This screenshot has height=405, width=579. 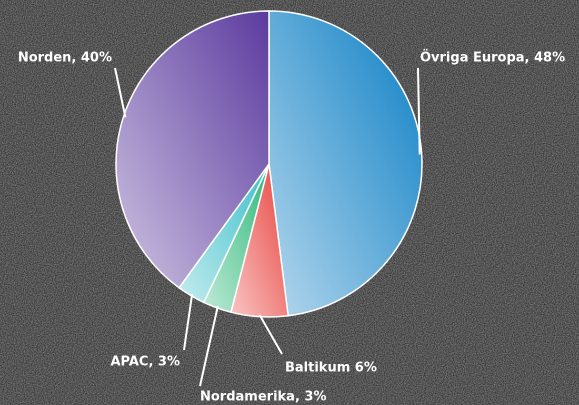 What do you see at coordinates (145, 362) in the screenshot?
I see `slice-label: APAC, 3%` at bounding box center [145, 362].